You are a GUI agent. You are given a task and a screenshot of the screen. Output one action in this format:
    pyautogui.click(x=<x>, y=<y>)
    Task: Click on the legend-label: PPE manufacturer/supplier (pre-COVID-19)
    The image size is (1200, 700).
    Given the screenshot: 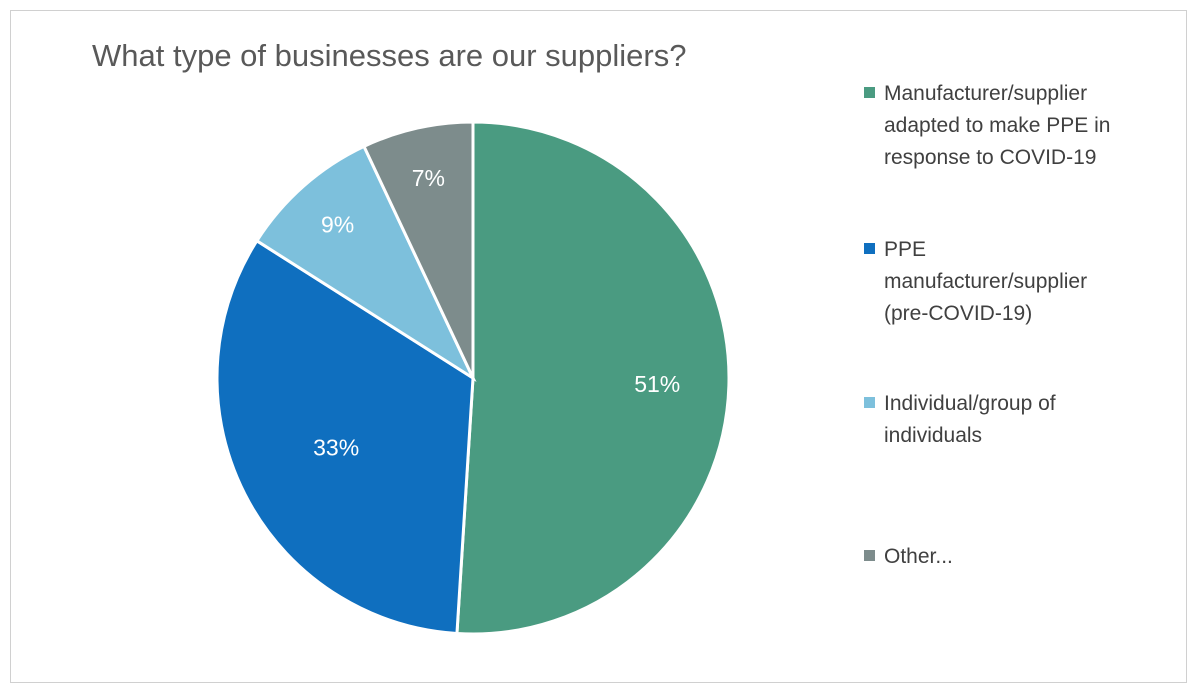 What is the action you would take?
    pyautogui.click(x=986, y=281)
    